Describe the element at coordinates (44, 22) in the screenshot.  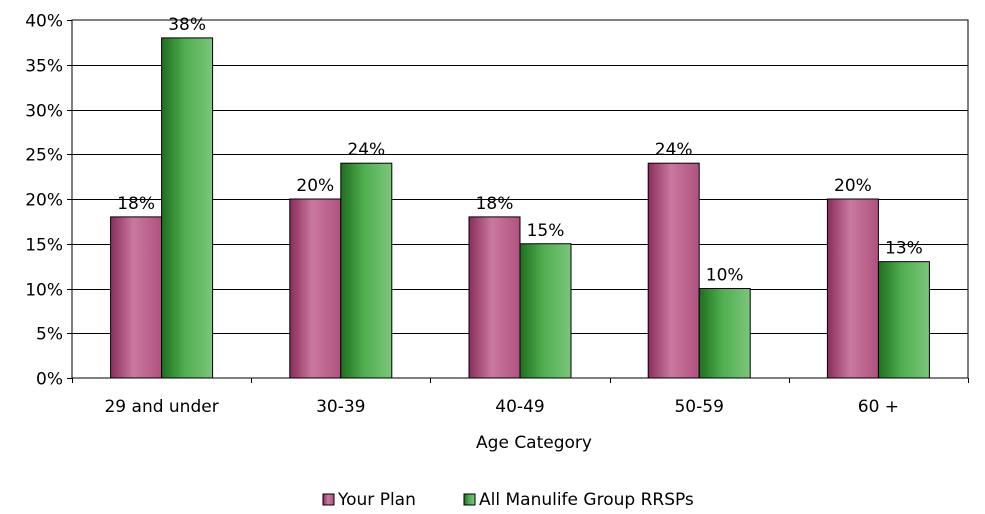
I see `y-tick-label: 40%` at that location.